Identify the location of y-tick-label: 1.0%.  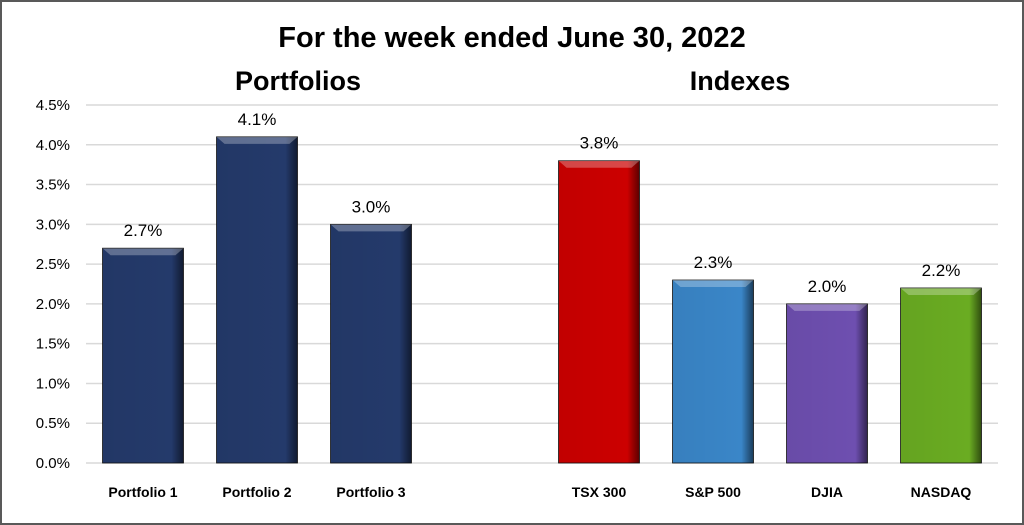
(53, 383).